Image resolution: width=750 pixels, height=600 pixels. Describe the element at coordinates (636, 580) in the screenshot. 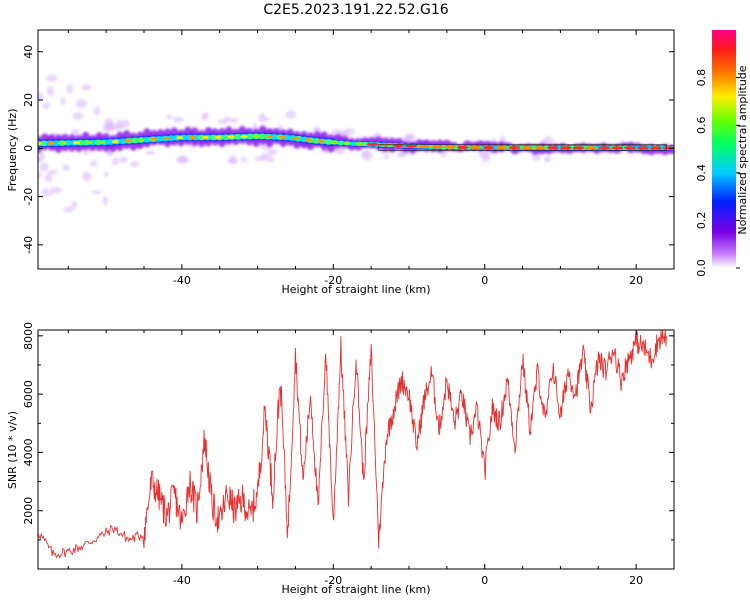

I see `x-tick-label: 20` at that location.